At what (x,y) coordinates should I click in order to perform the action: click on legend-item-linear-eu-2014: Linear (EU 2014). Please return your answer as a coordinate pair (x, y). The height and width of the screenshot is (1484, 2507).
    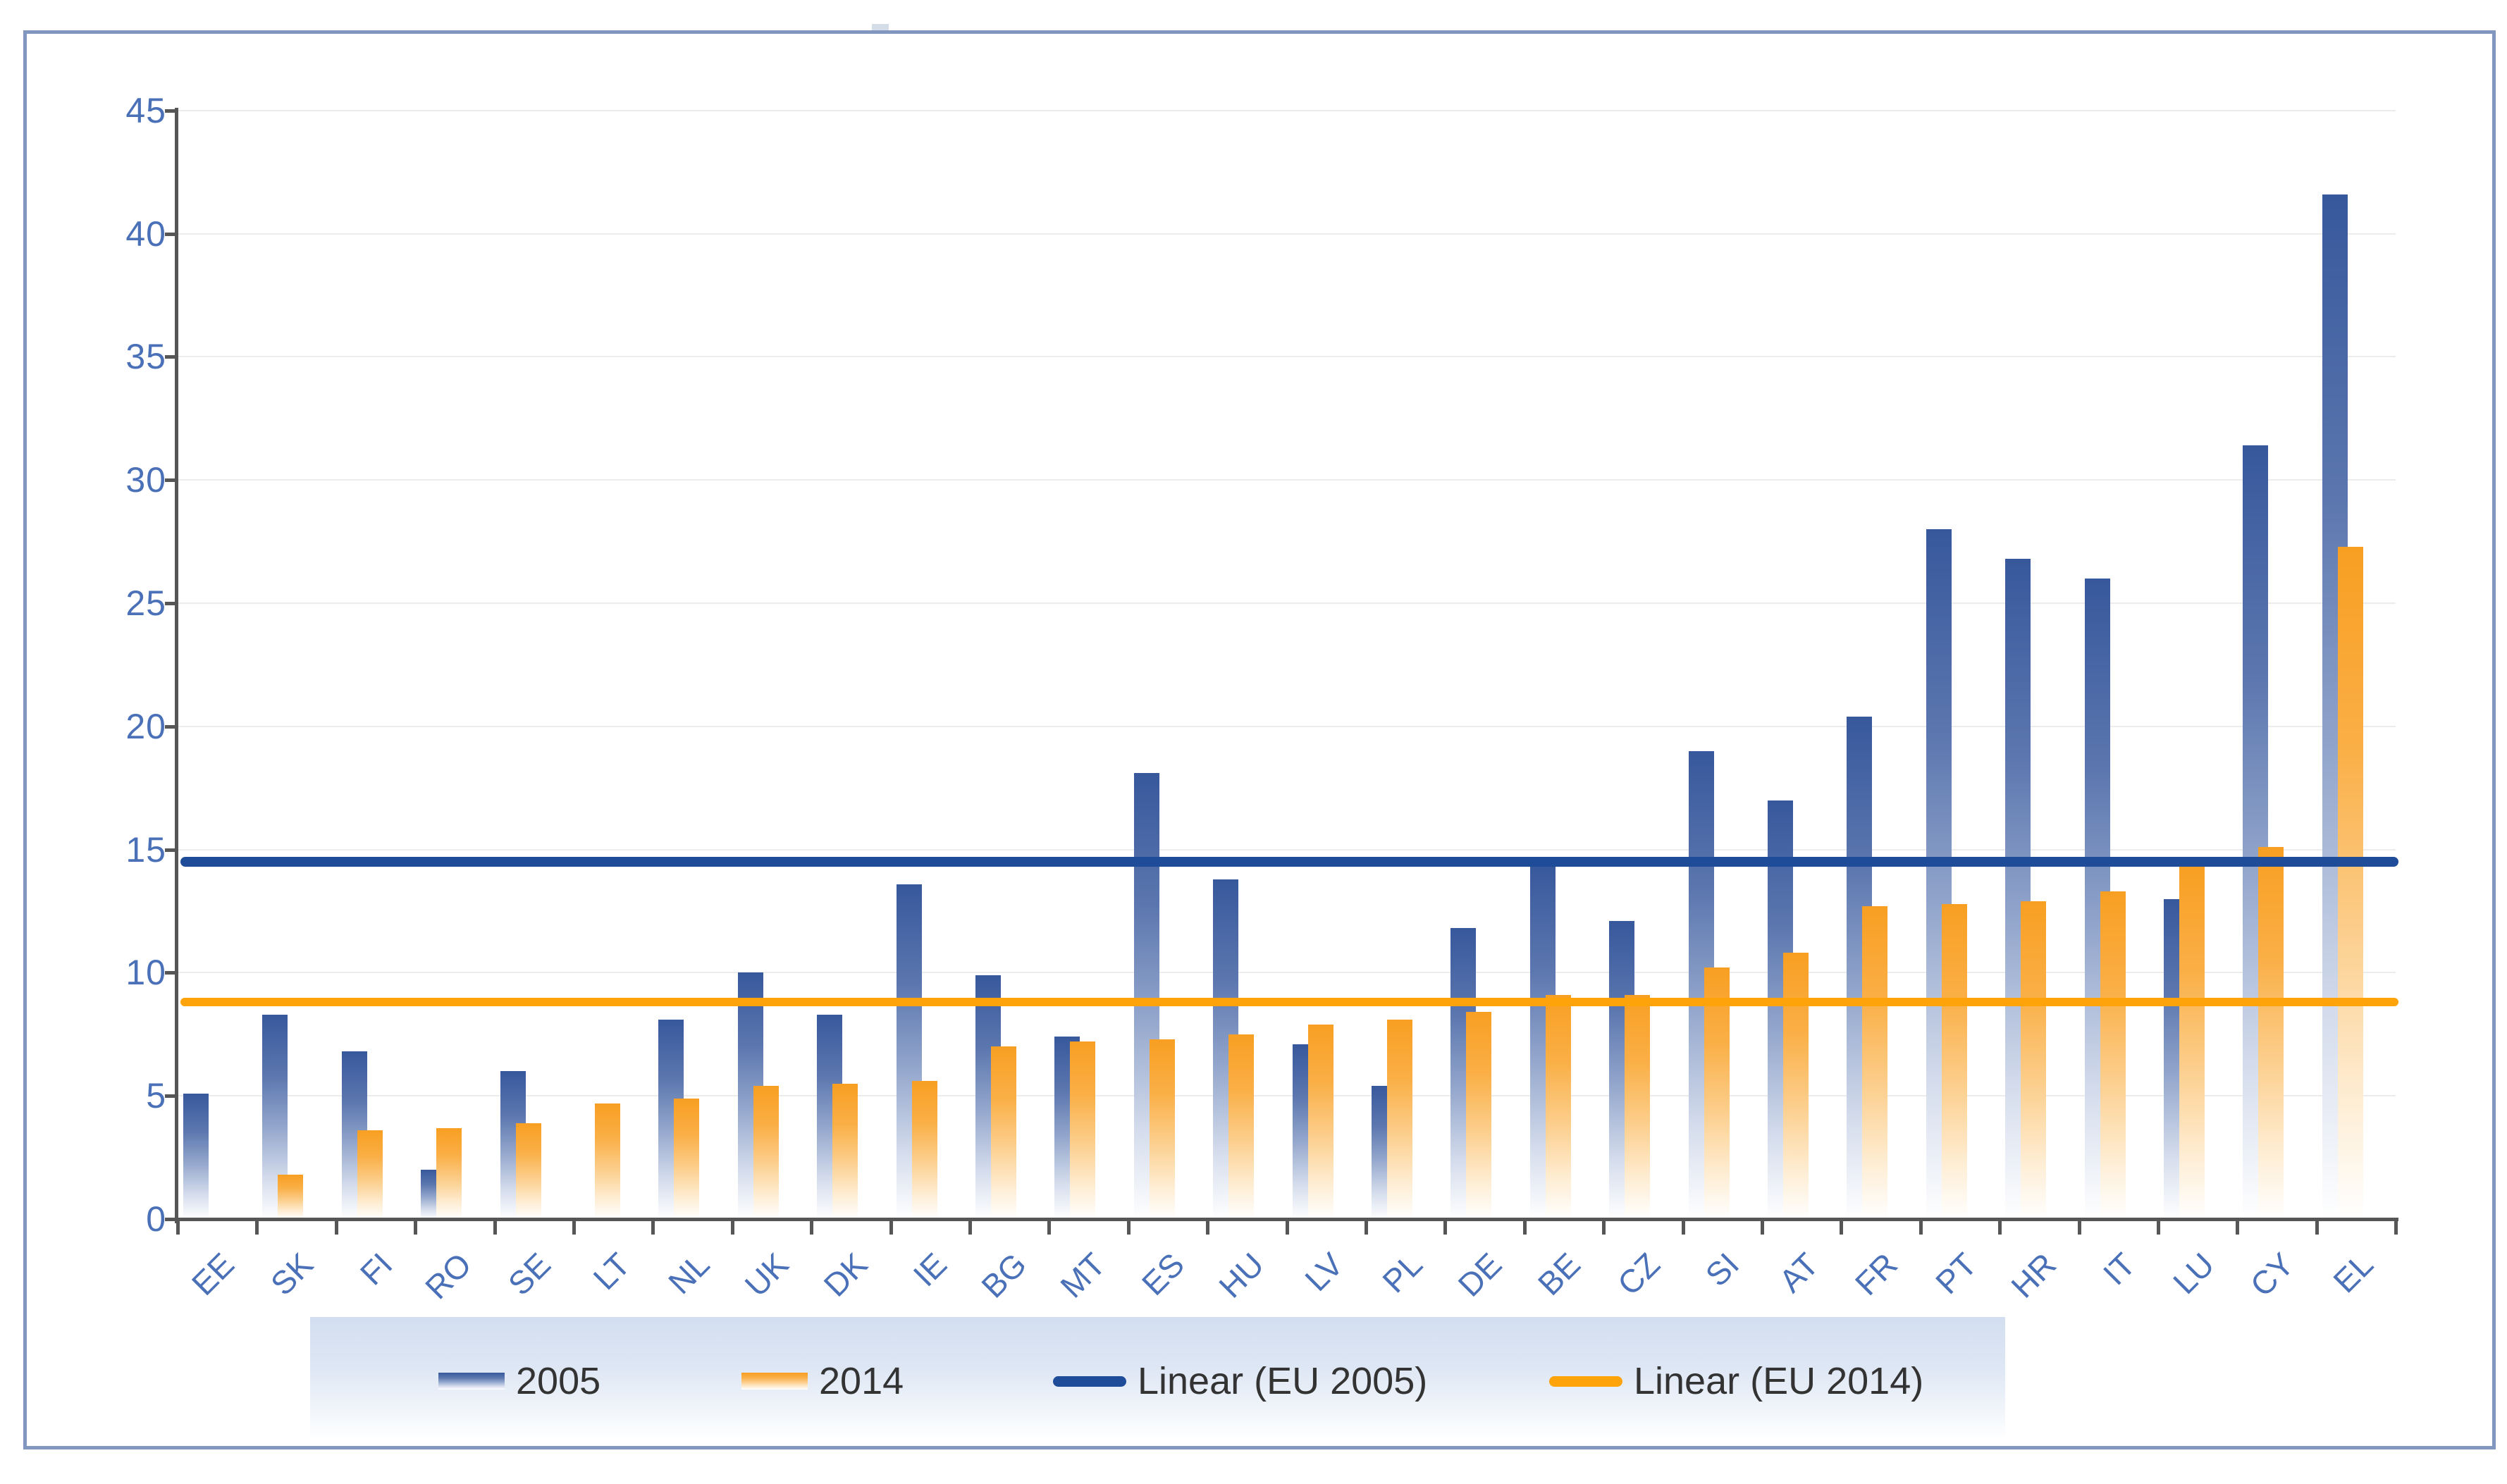
    Looking at the image, I should click on (1736, 1381).